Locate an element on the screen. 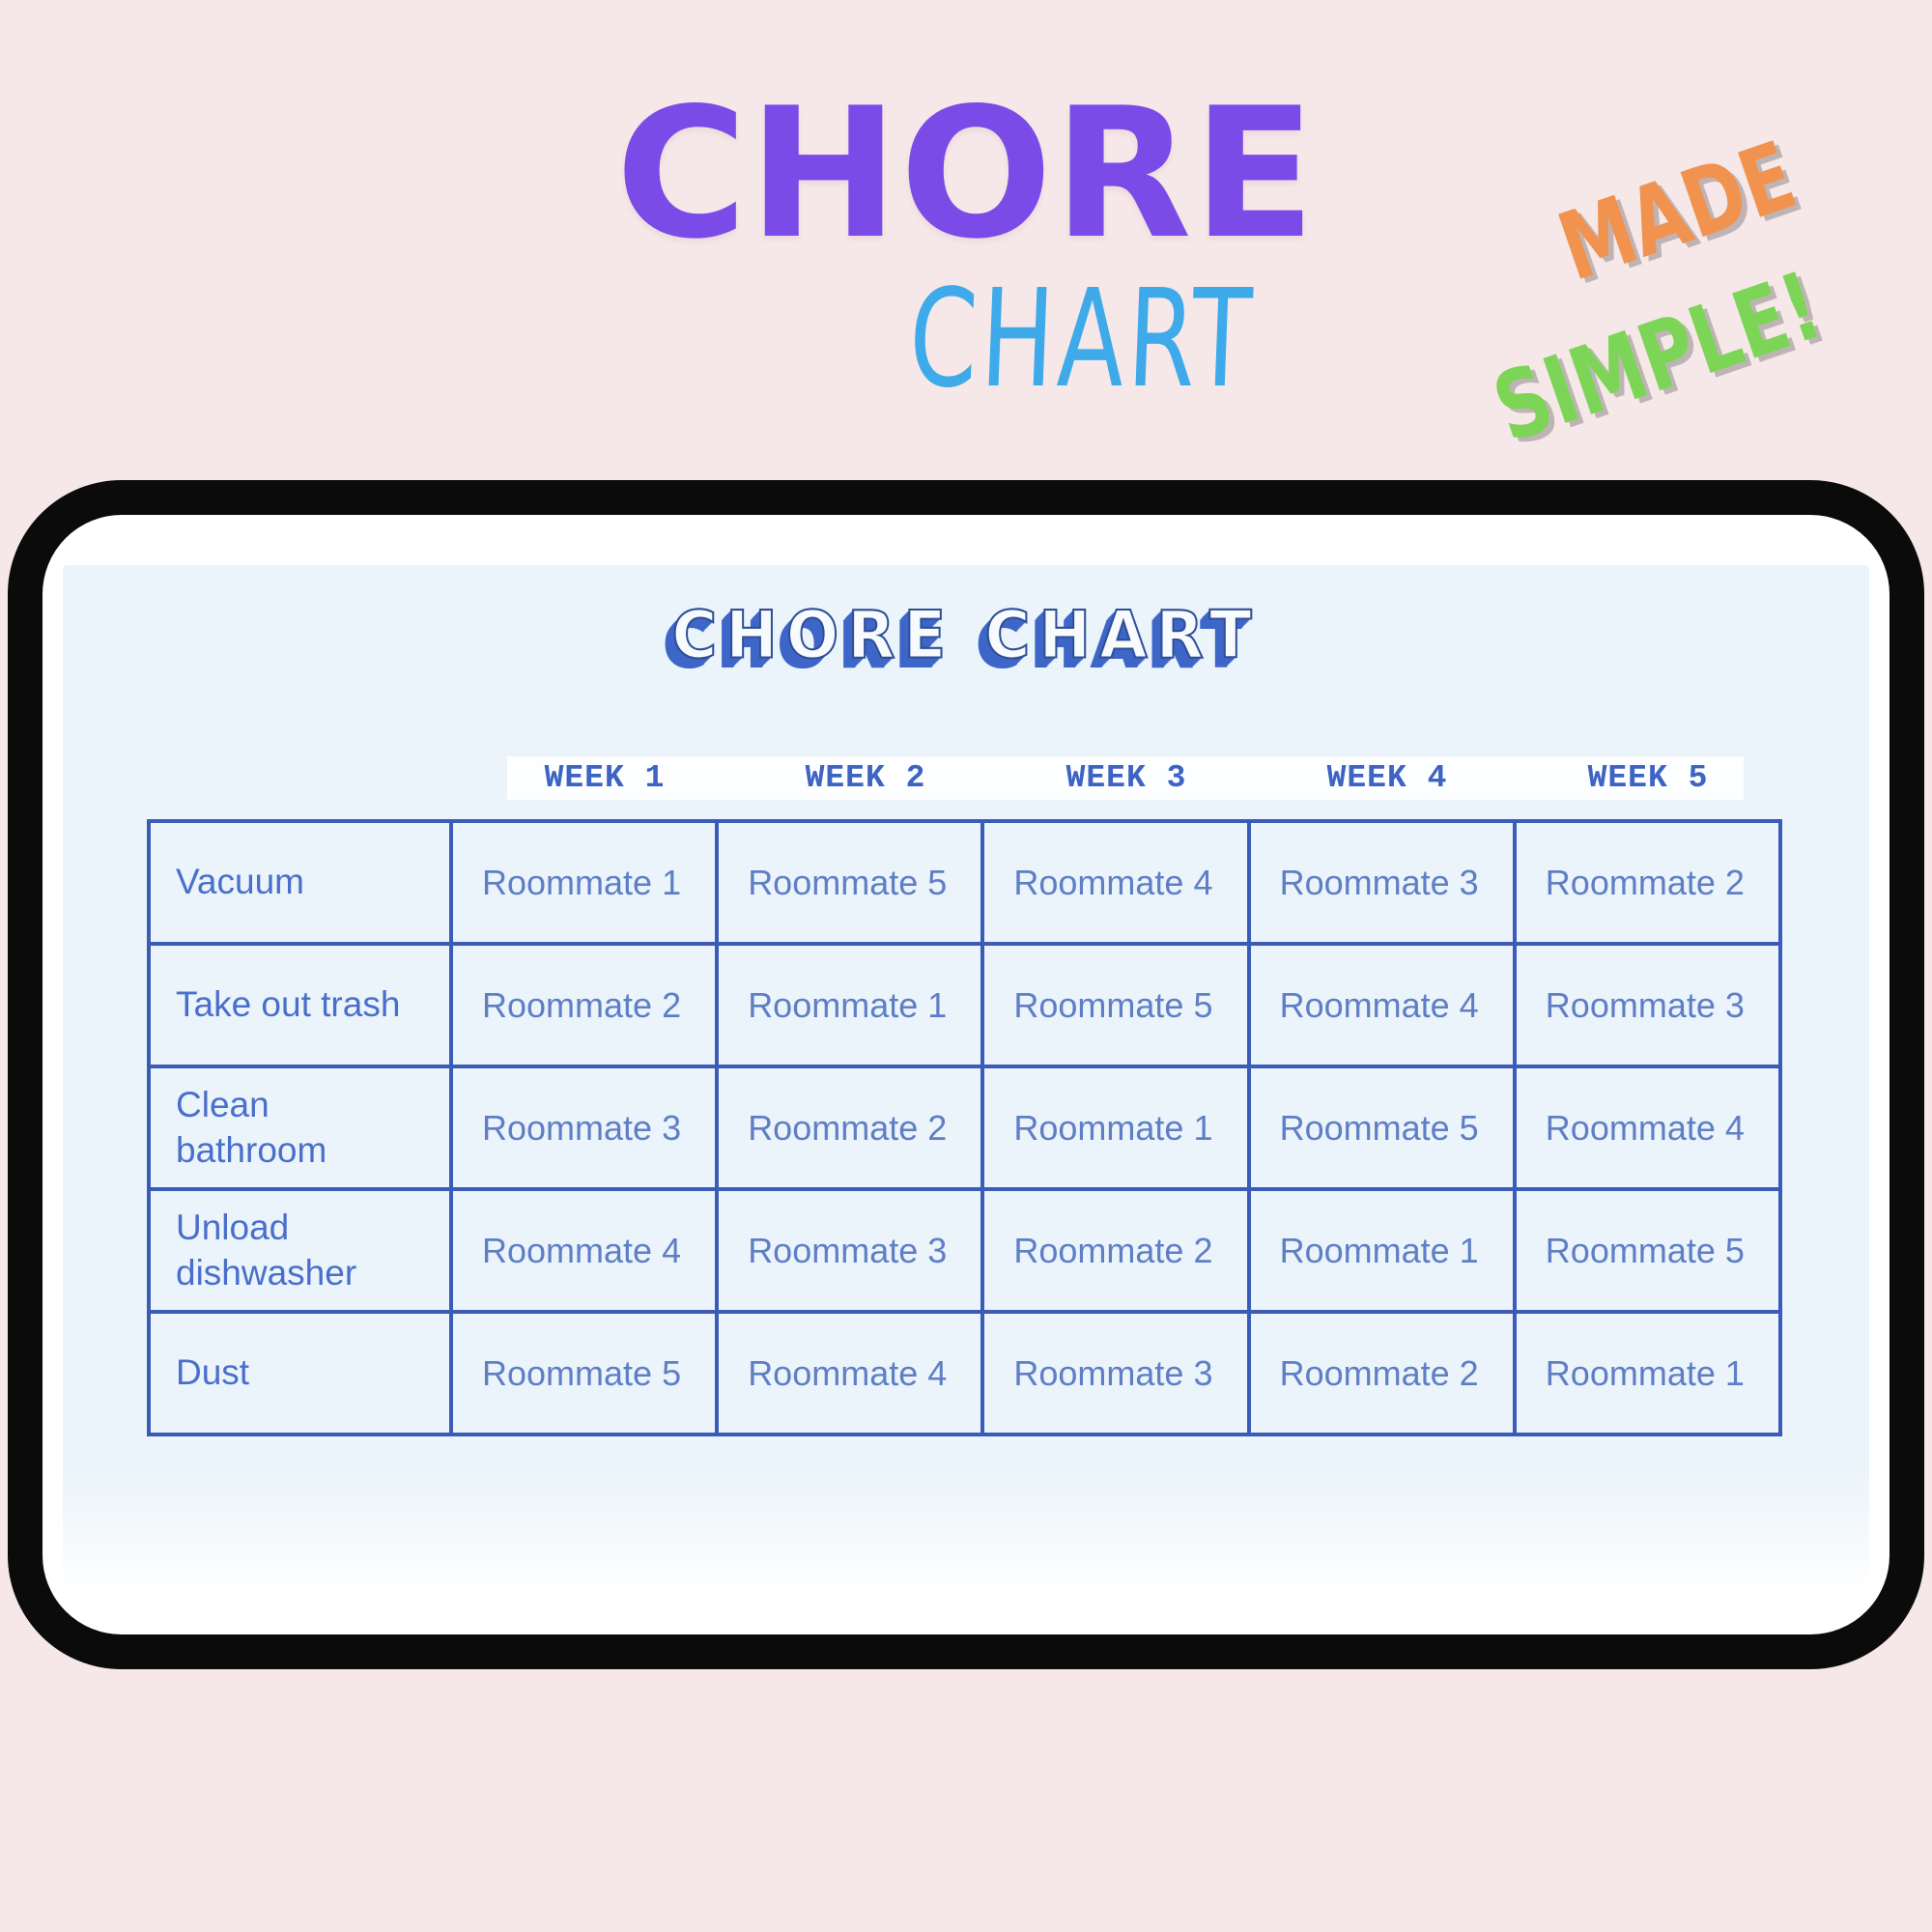  header-title: CHORE is located at coordinates (966, 173).